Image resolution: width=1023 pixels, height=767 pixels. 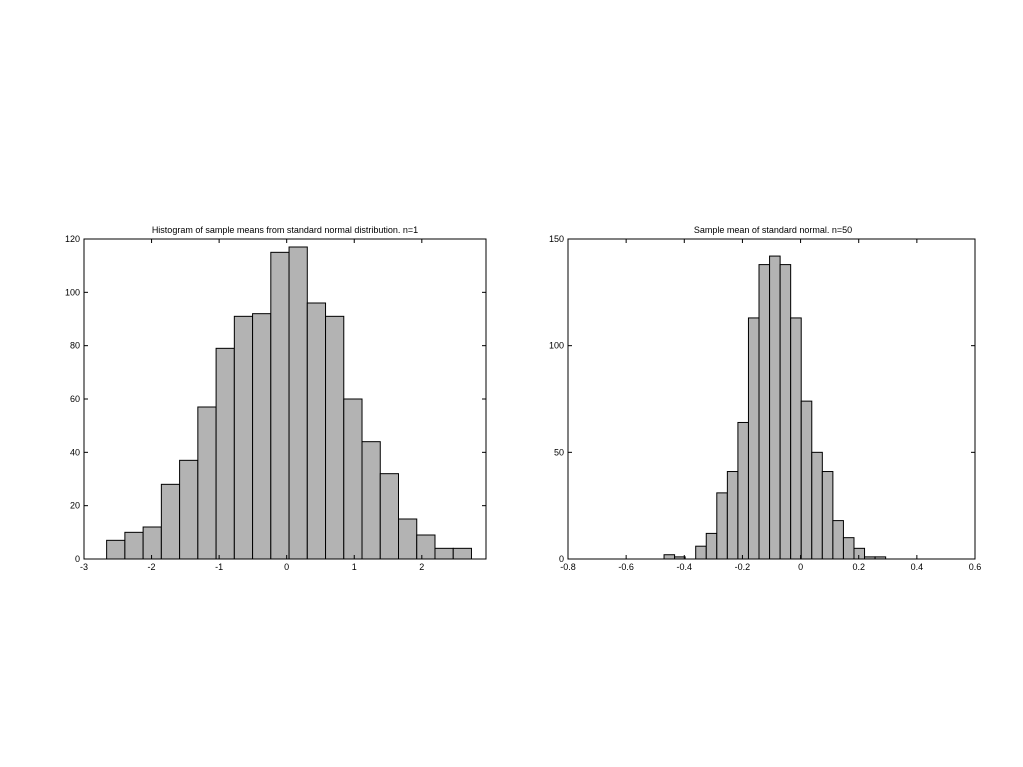 I want to click on x-tick-label: -0.4, so click(x=685, y=567).